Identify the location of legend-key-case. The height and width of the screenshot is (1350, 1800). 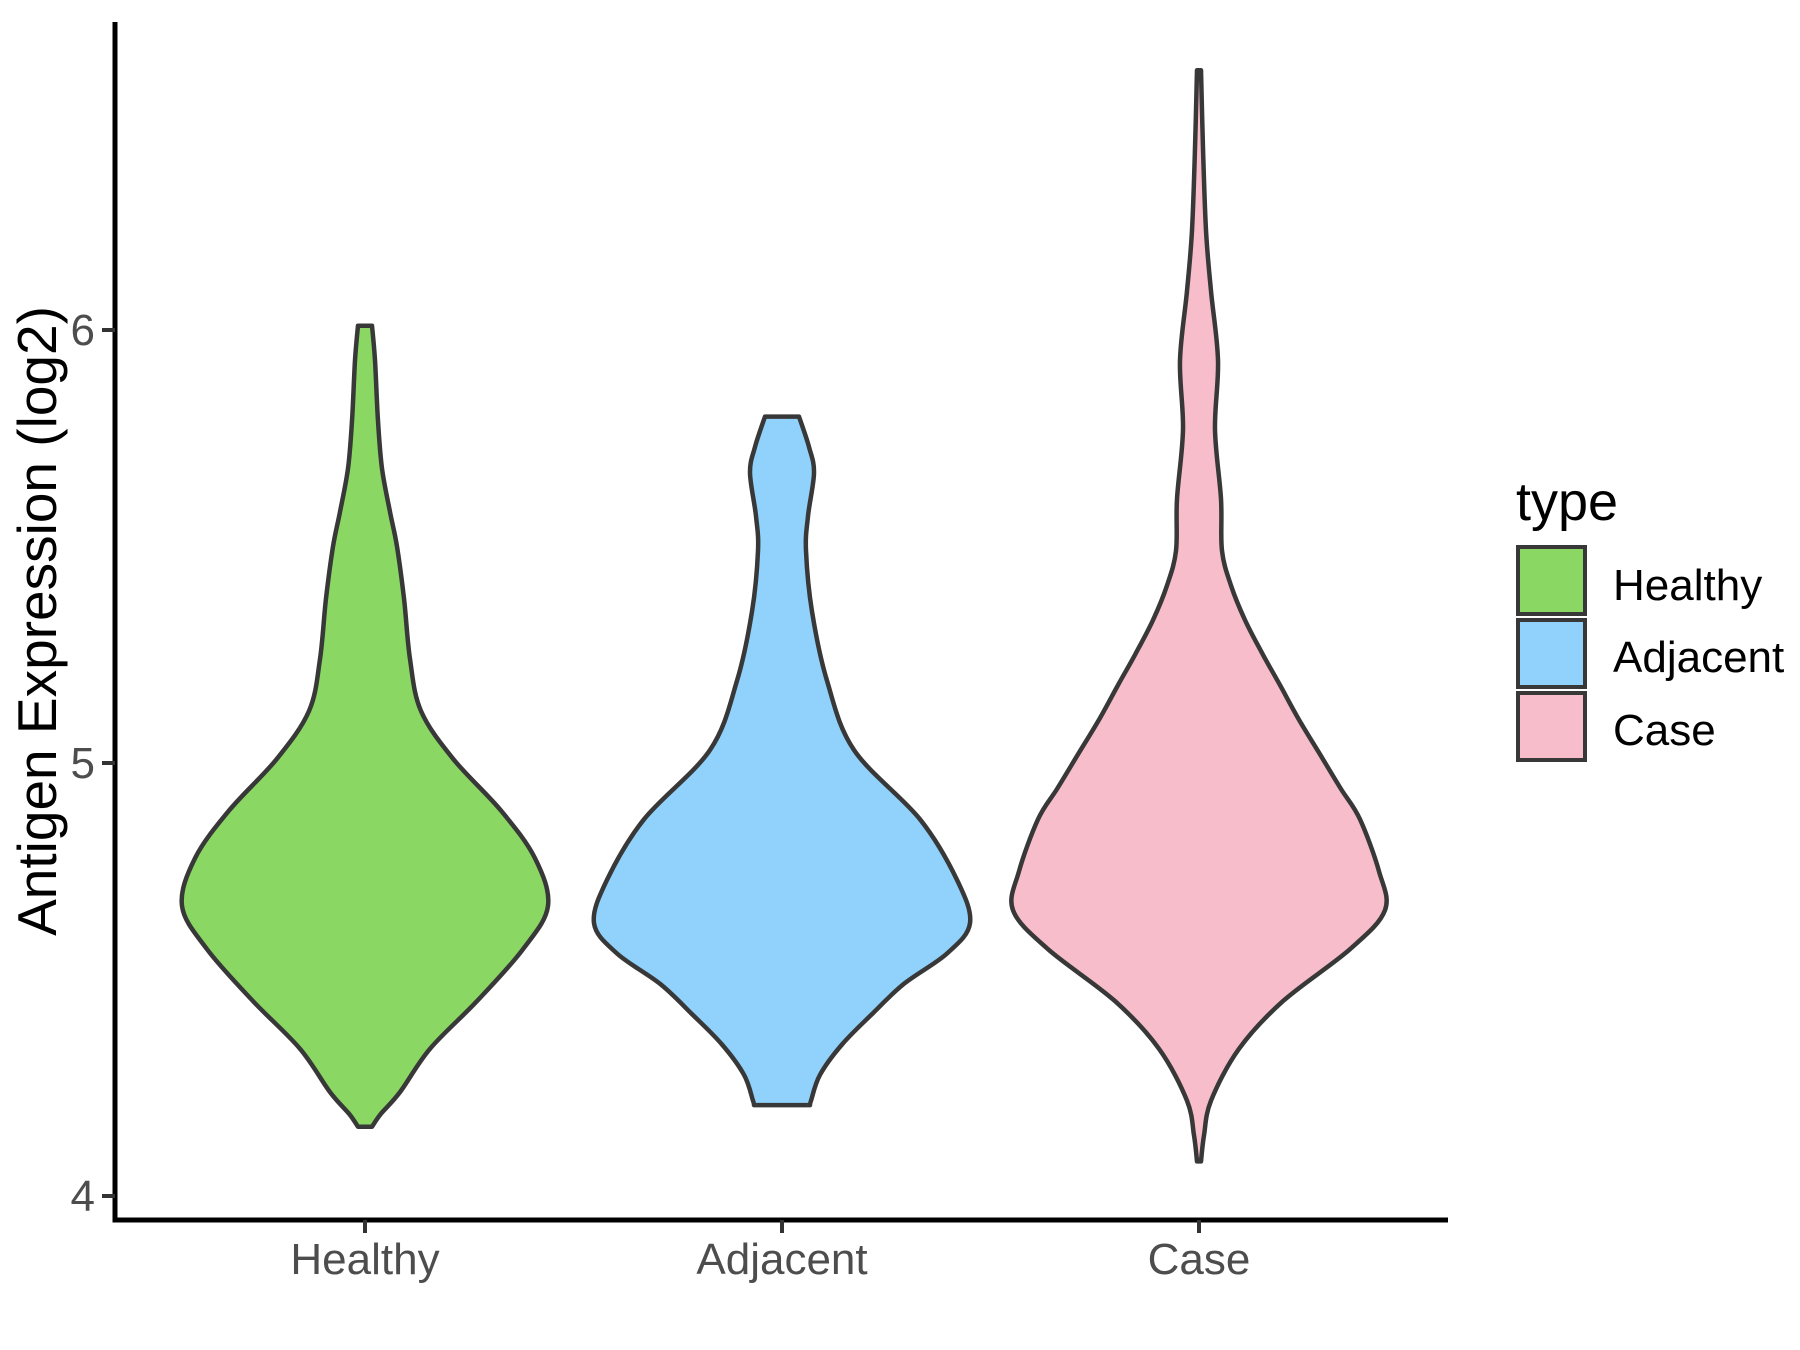
(1551, 726).